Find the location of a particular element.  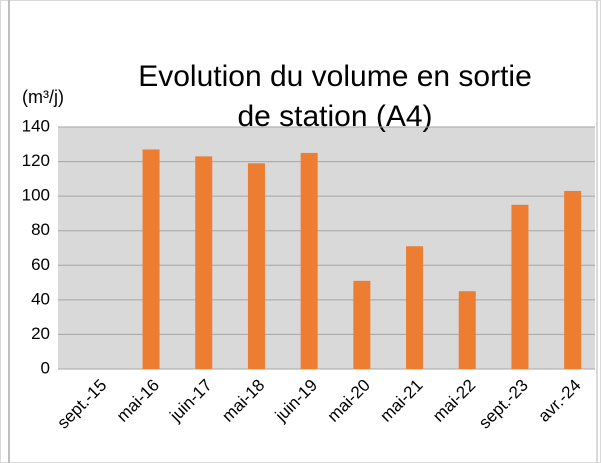

y-tick-label: 80 is located at coordinates (40, 229).